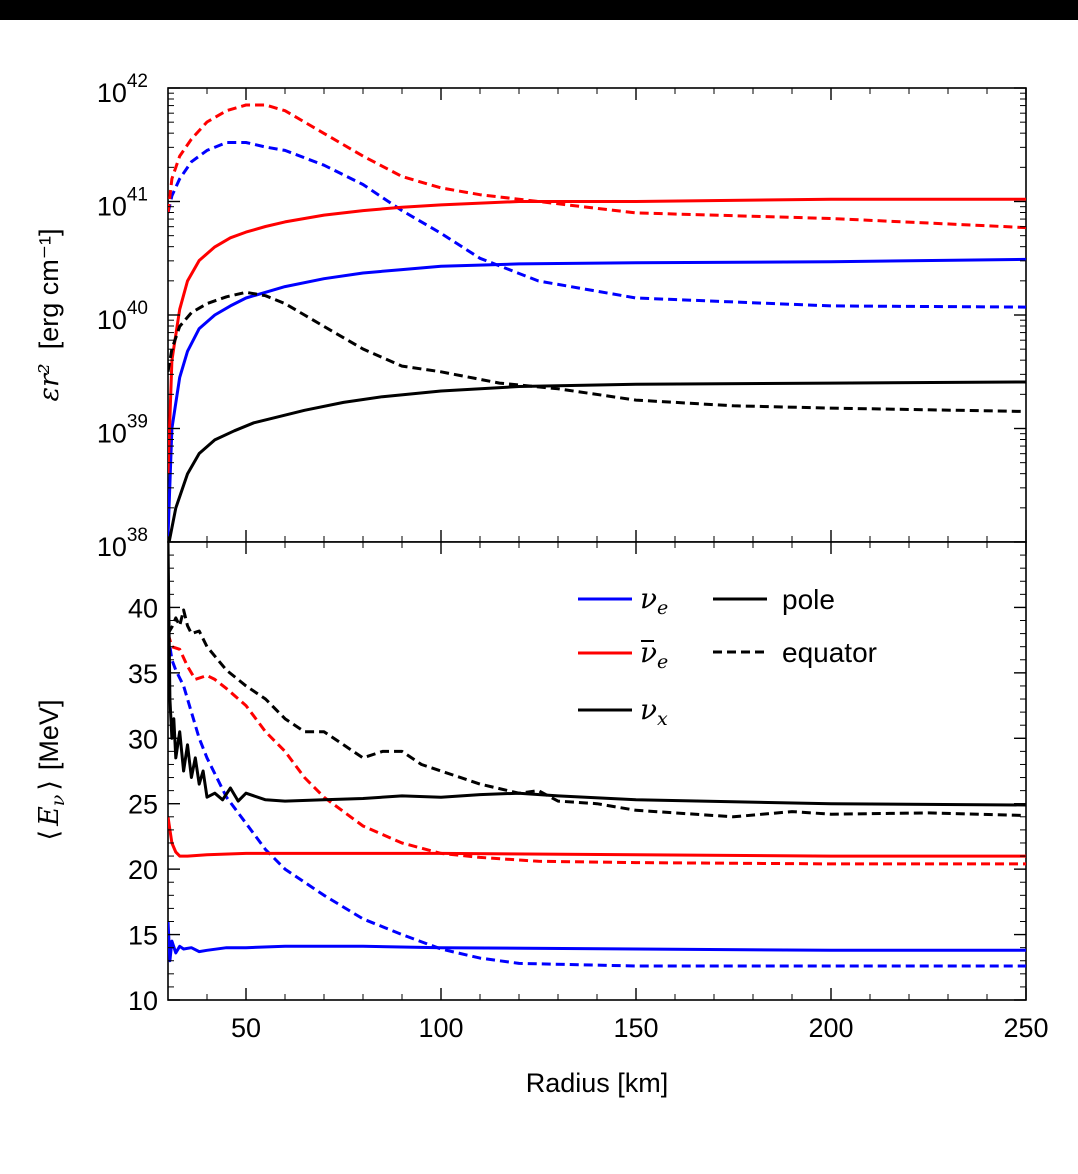 The height and width of the screenshot is (1174, 1078). I want to click on top-y-tick-label: 1040, so click(122, 316).